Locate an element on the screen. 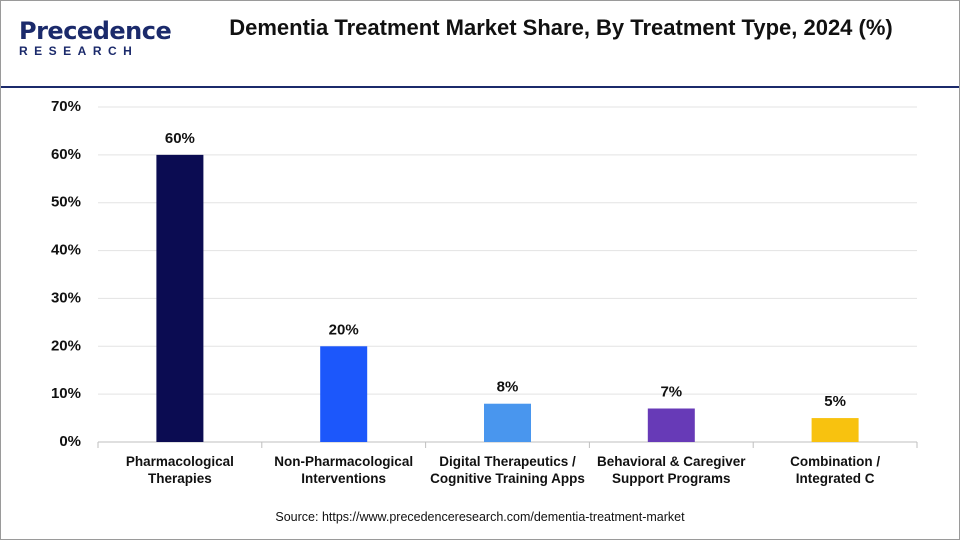  header-rule is located at coordinates (480, 87).